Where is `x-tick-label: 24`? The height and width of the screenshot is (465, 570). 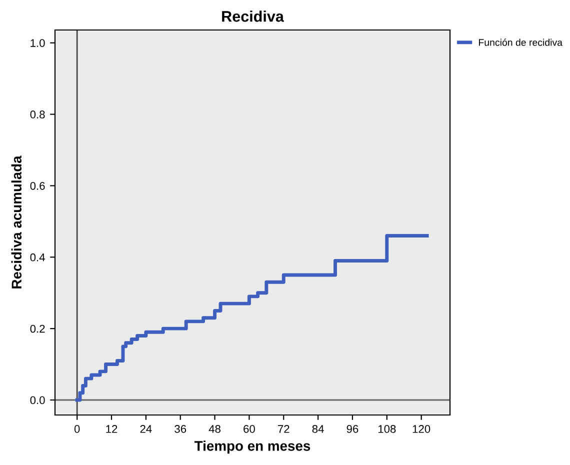 x-tick-label: 24 is located at coordinates (146, 429).